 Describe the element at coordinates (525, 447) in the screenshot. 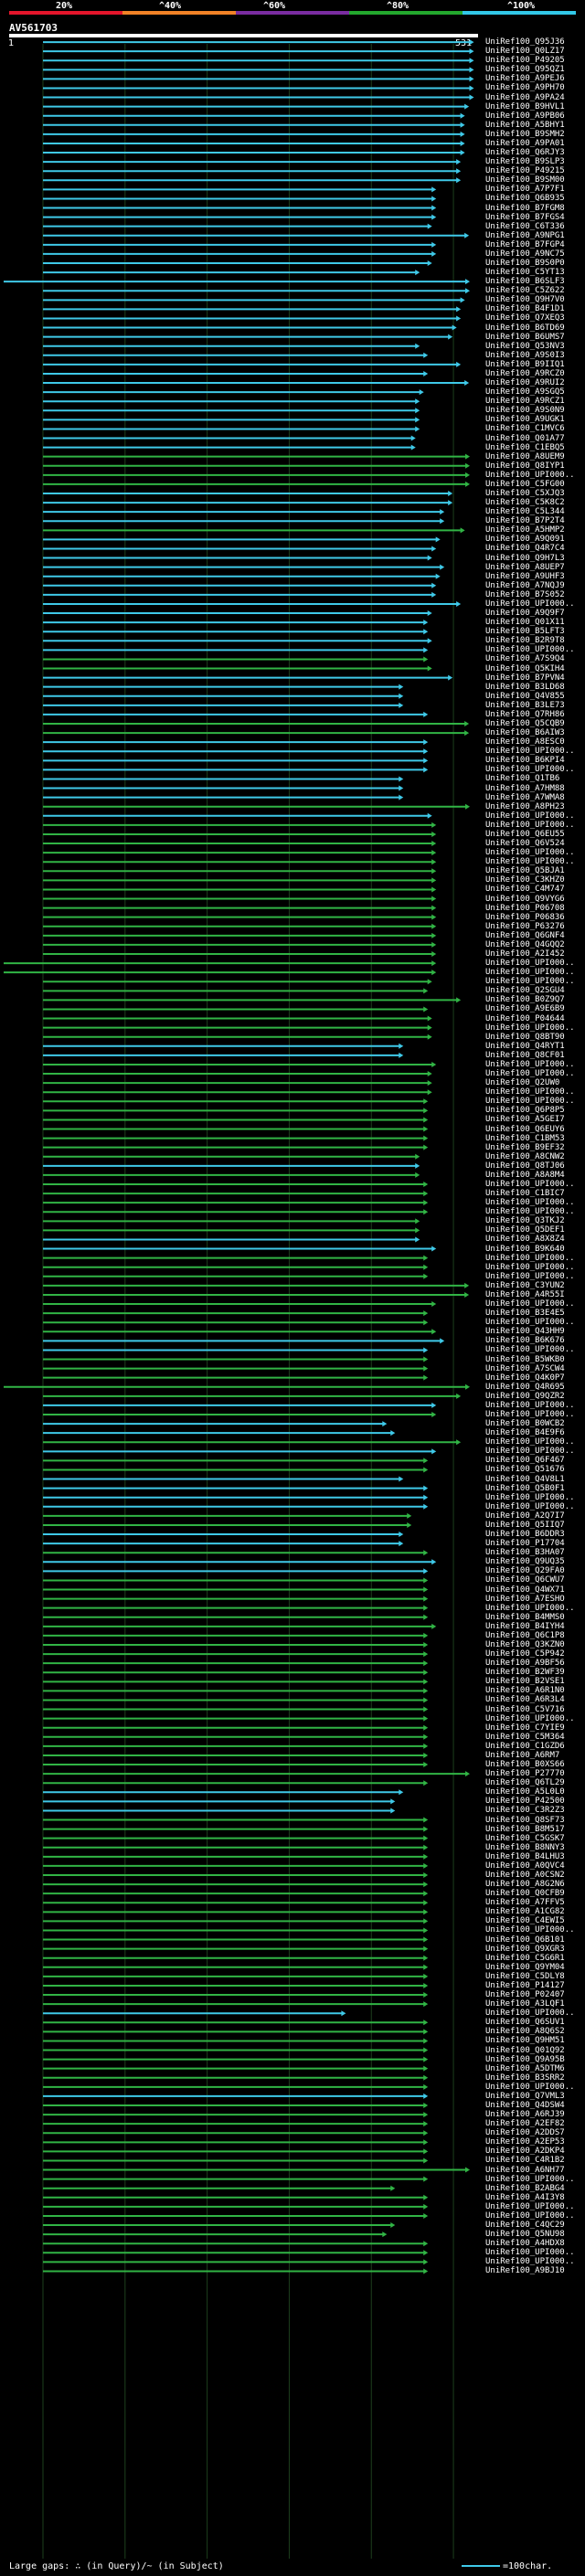

I see `hit-label: UniRef100_C1EBQ5` at that location.